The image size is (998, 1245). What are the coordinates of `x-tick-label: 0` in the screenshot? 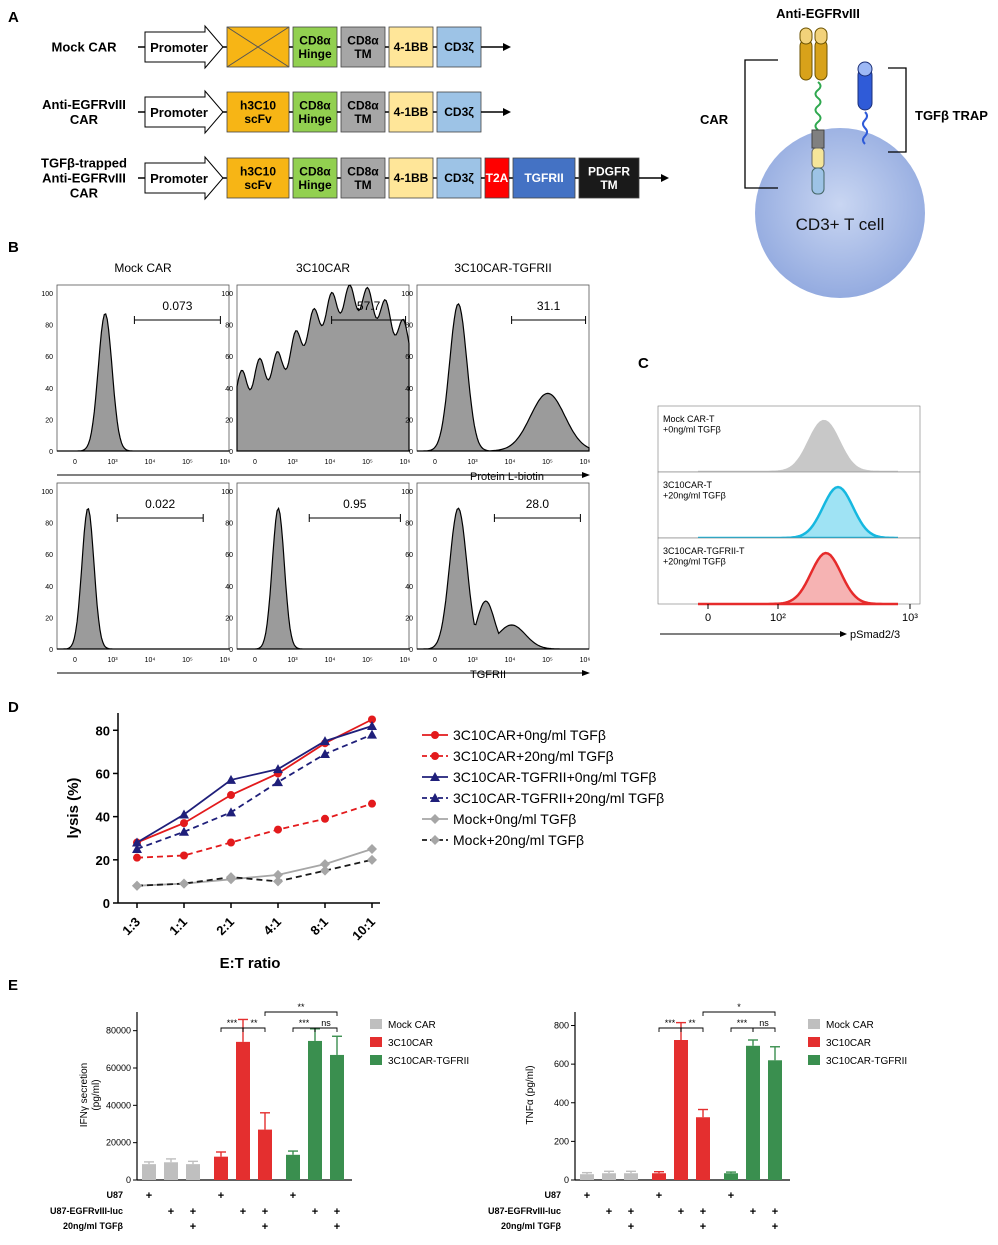 It's located at (75, 462).